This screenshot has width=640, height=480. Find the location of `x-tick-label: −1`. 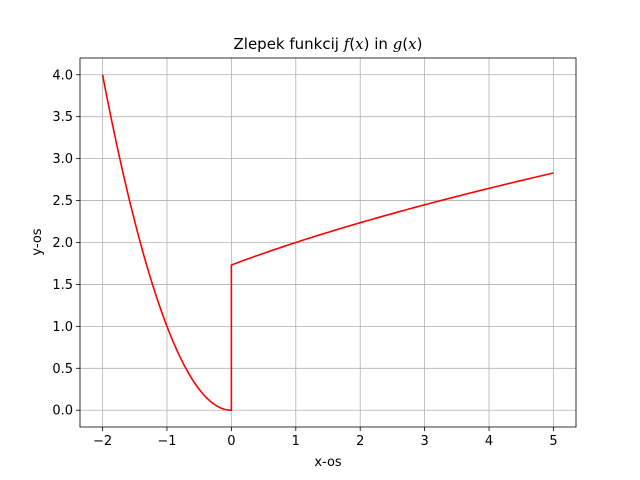

x-tick-label: −1 is located at coordinates (166, 441).